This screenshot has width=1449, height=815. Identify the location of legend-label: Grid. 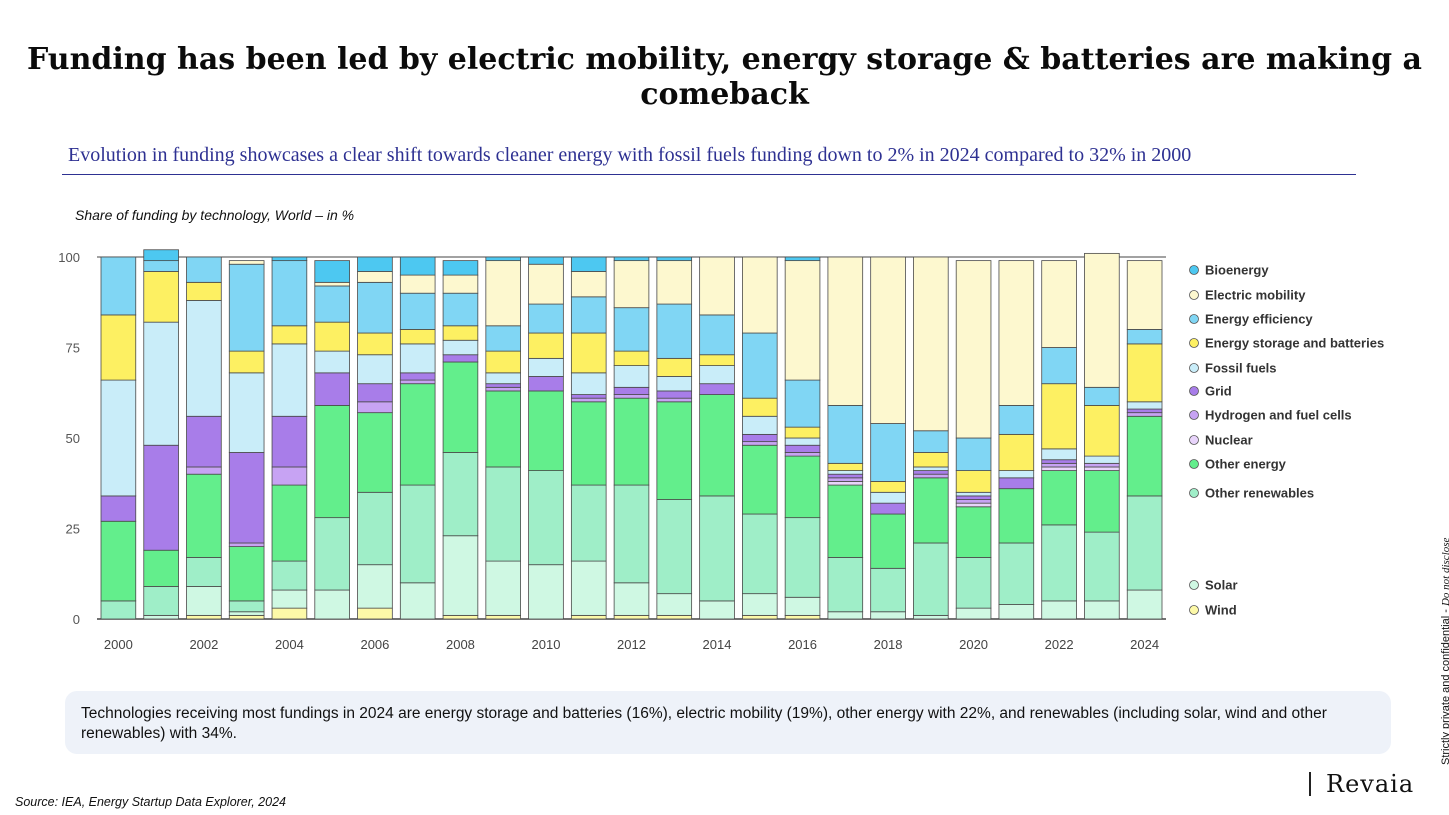
(1218, 391).